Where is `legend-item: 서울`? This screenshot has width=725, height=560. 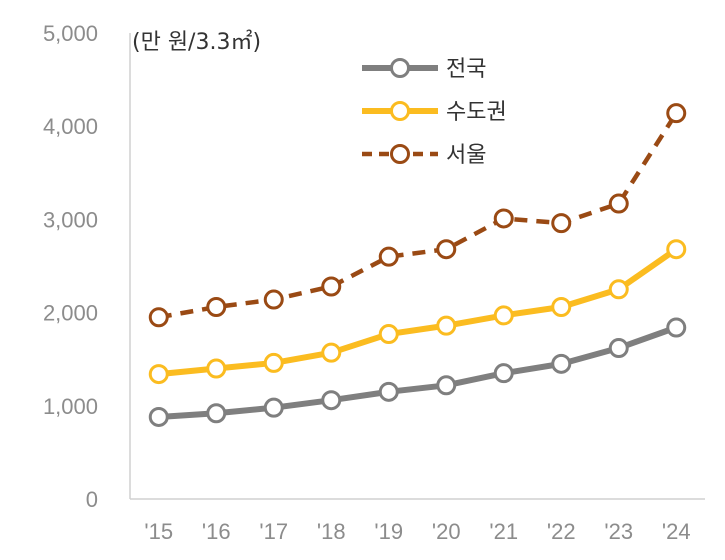 legend-item: 서울 is located at coordinates (424, 155).